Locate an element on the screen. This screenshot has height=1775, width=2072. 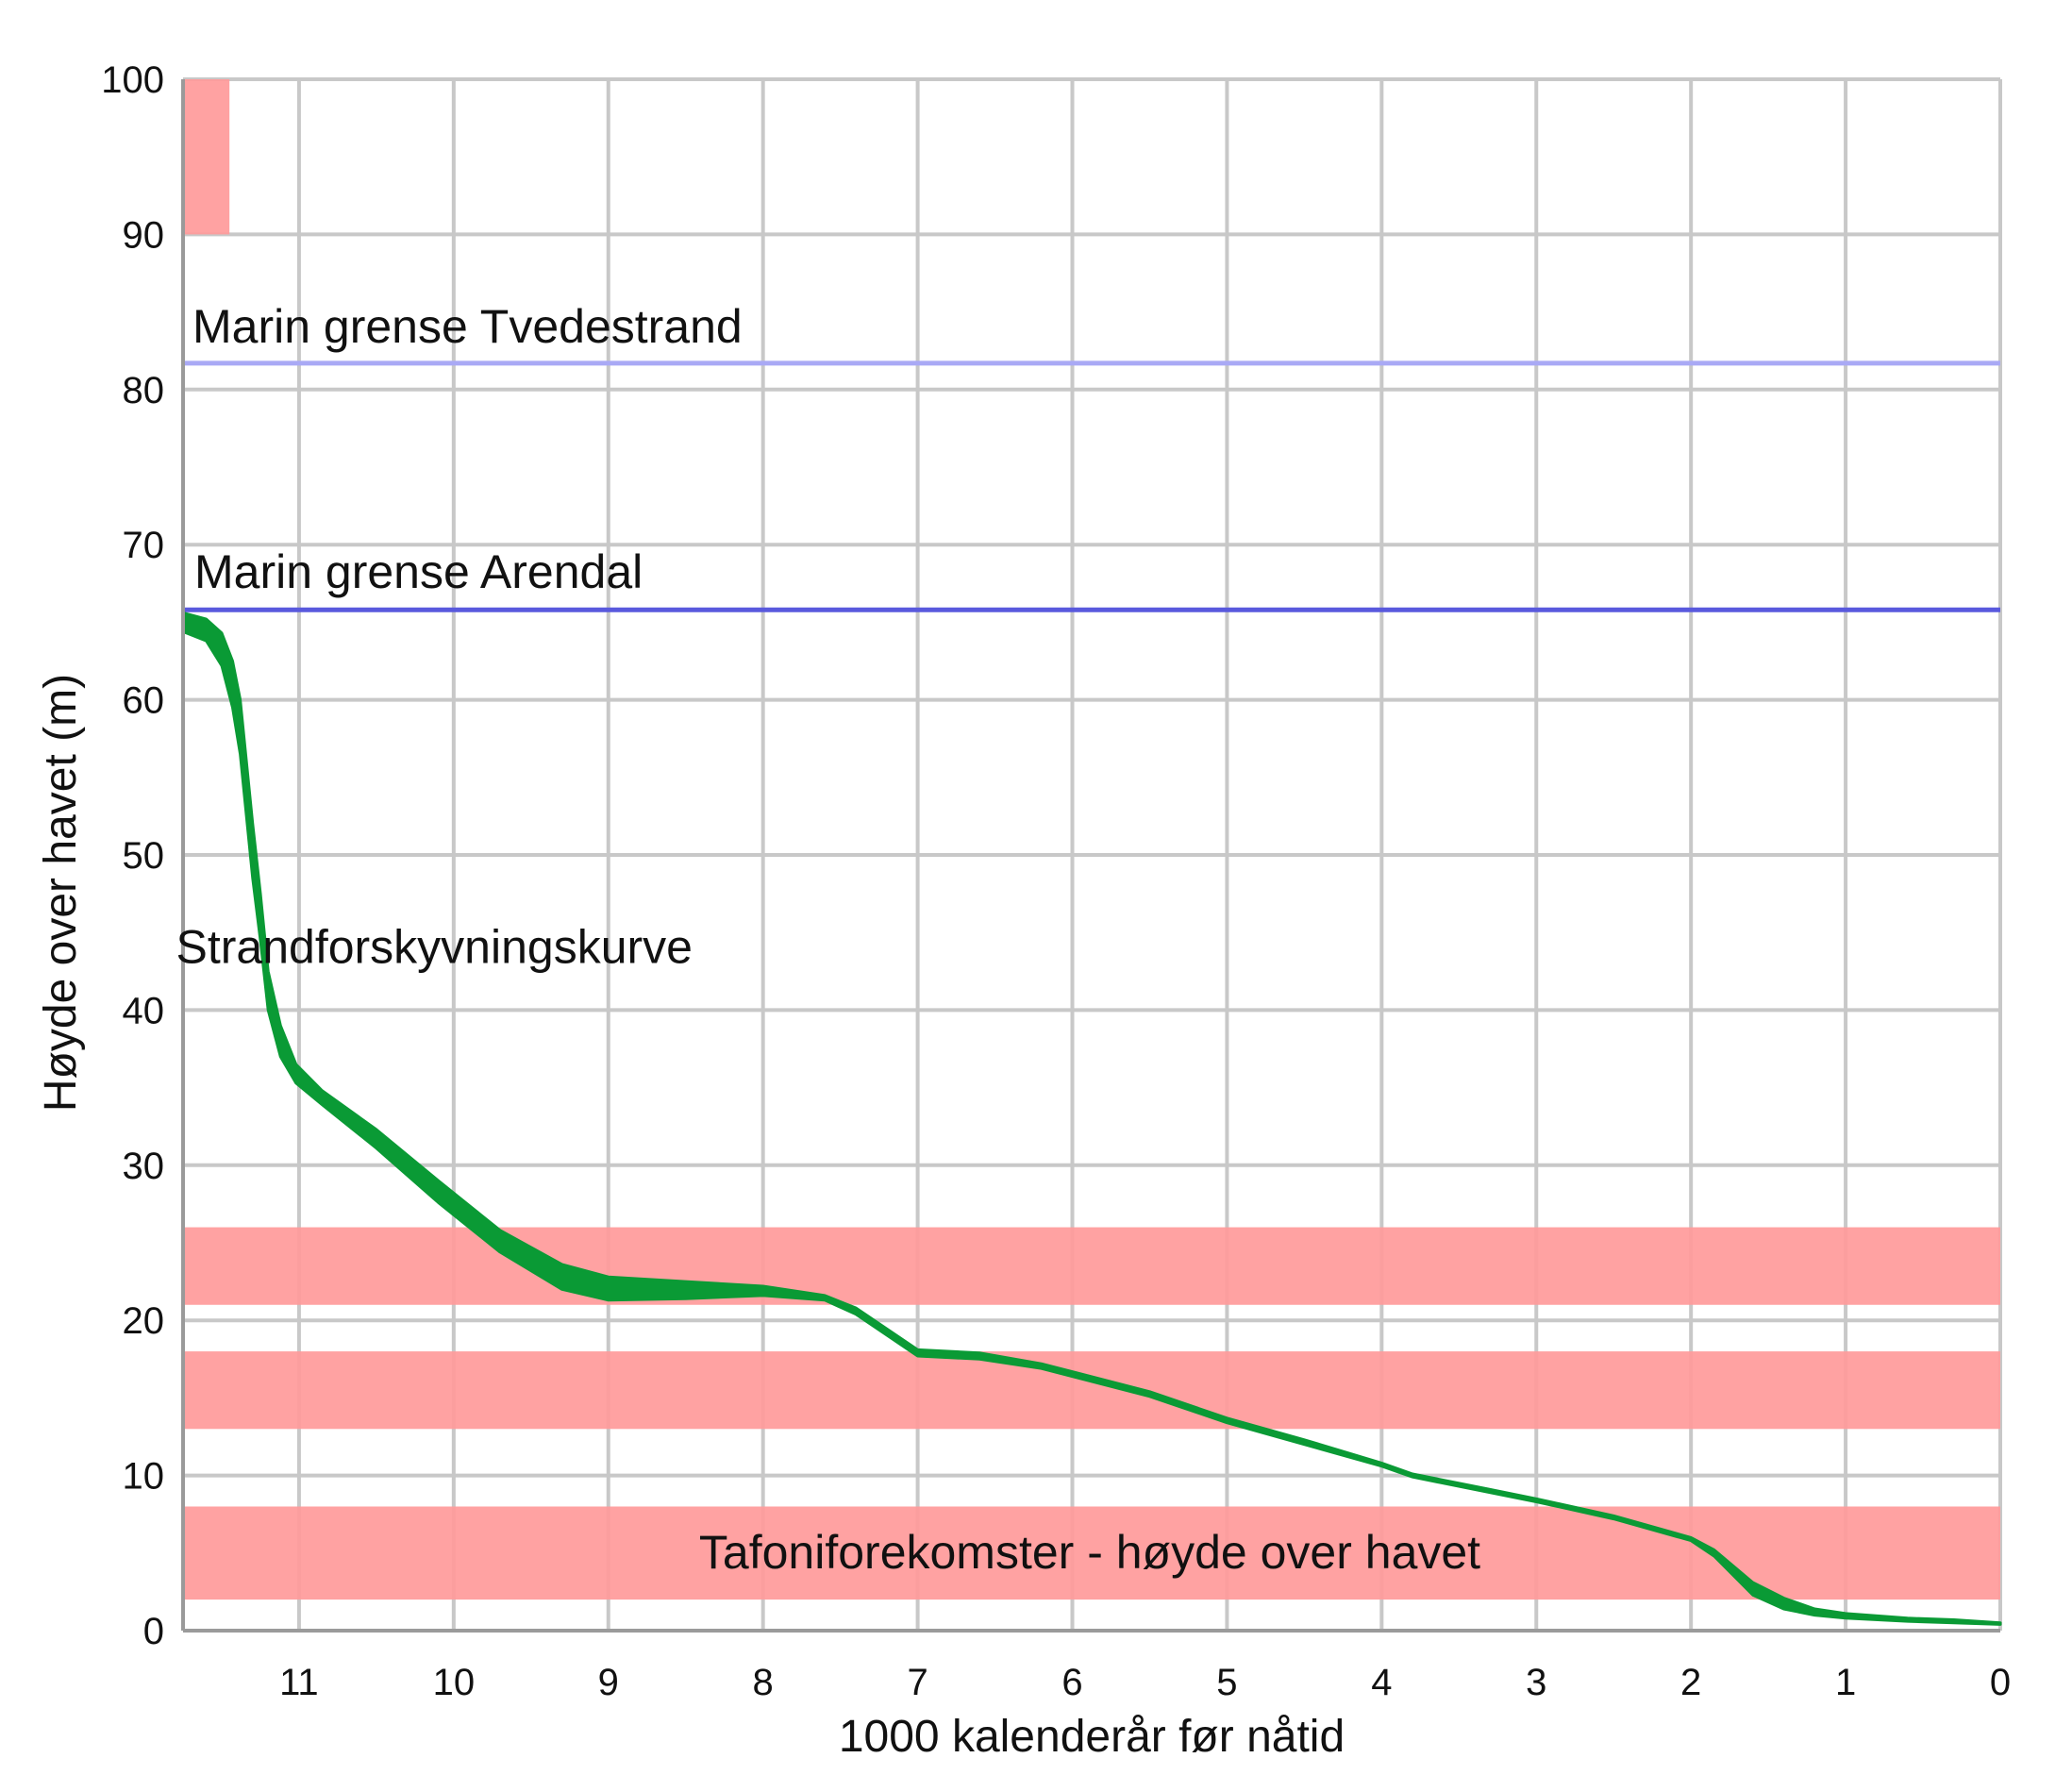
x-tick-label: 5 is located at coordinates (1226, 1682).